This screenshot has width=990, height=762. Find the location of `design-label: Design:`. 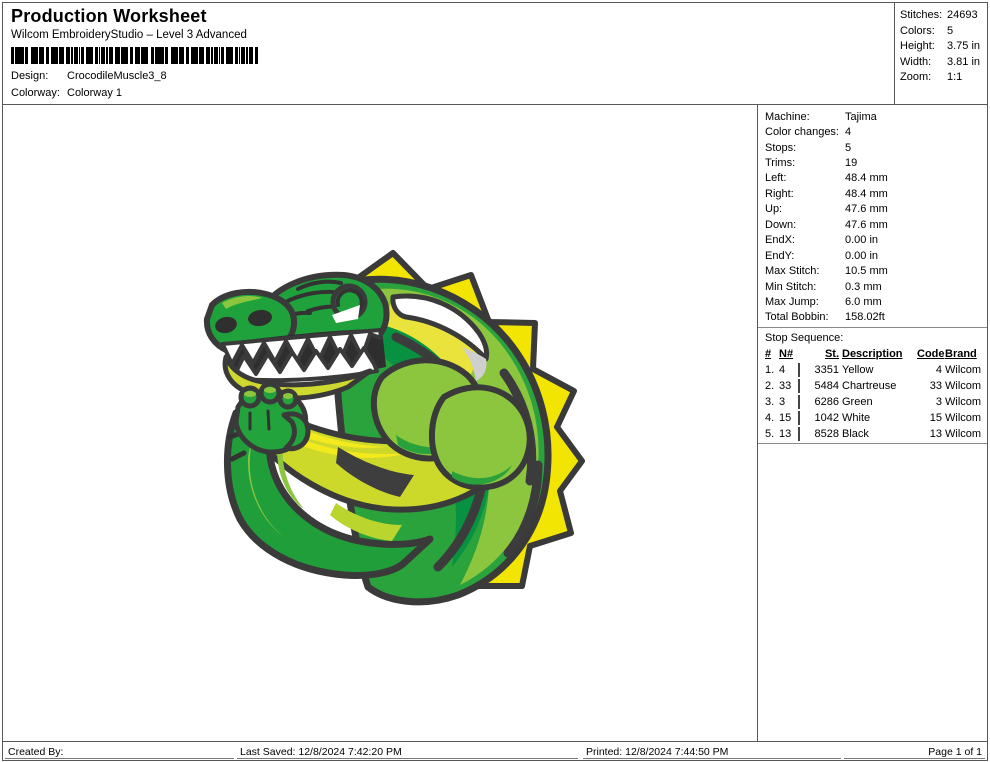

design-label: Design: is located at coordinates (30, 76).